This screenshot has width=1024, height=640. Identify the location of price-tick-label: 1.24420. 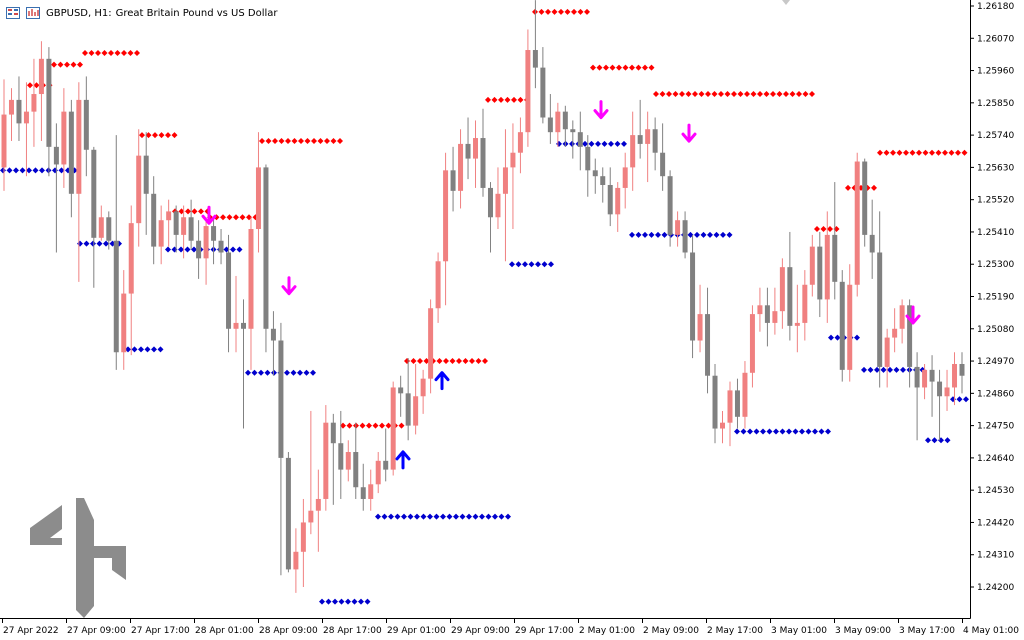
(995, 523).